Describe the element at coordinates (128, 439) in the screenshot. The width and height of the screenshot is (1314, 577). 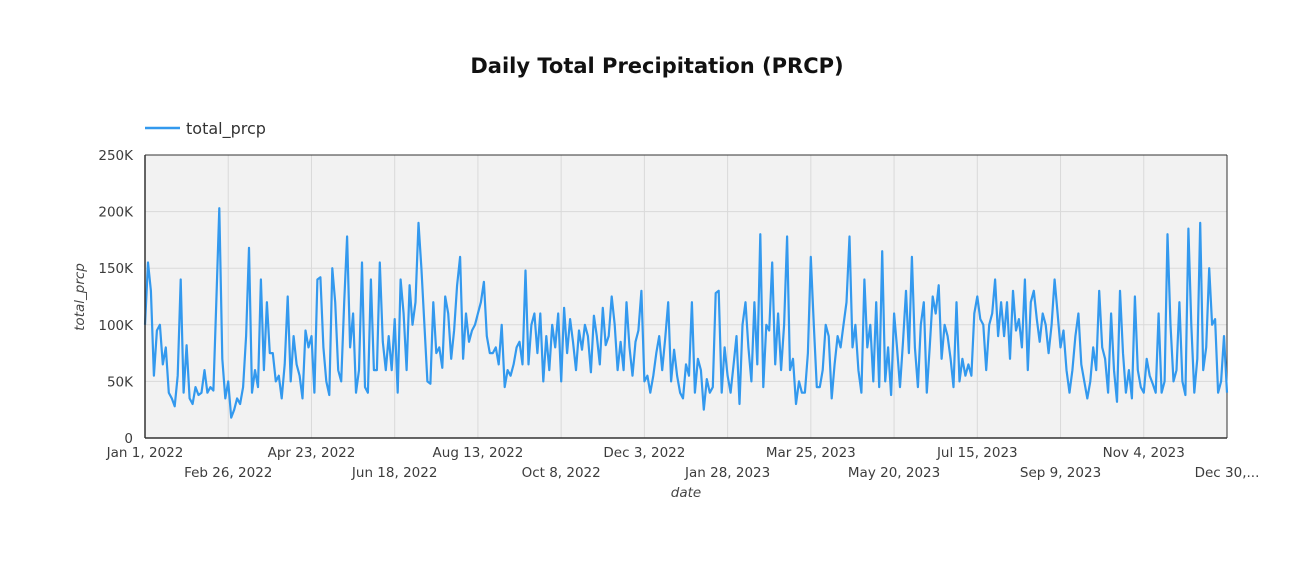
I see `y-tick-label: 0` at that location.